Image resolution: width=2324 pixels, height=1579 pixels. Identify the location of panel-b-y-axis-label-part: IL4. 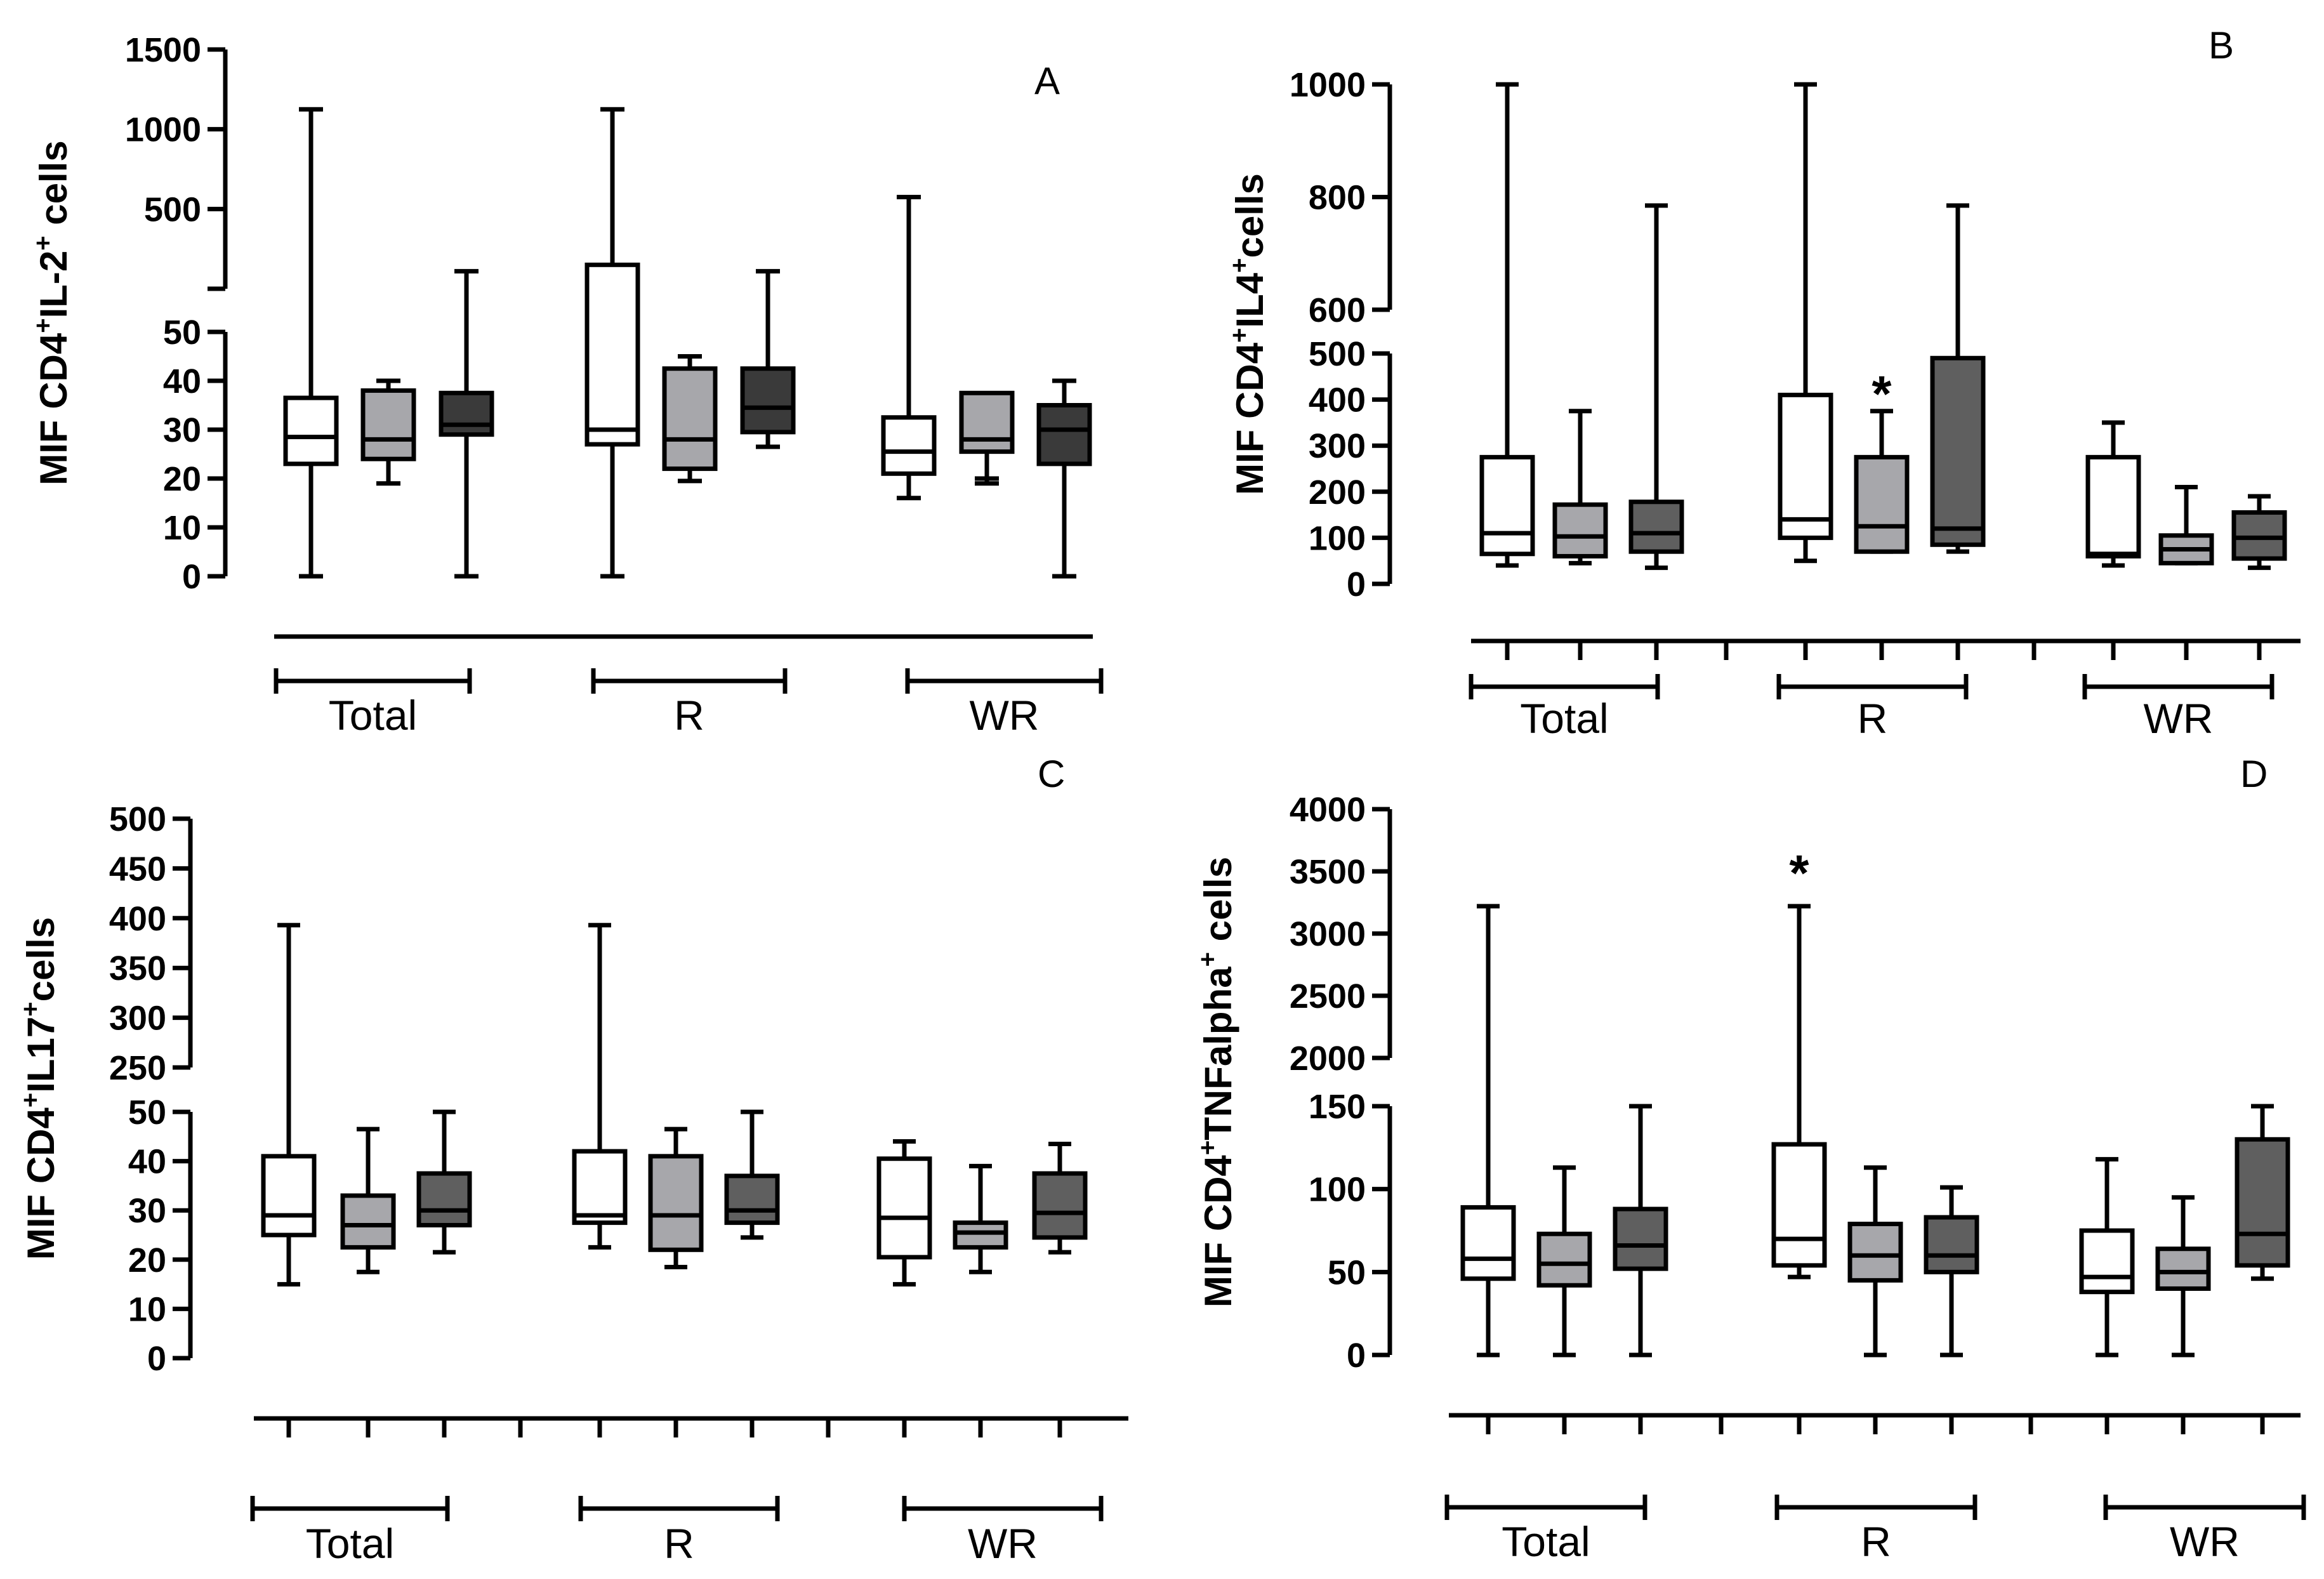
(1250, 299).